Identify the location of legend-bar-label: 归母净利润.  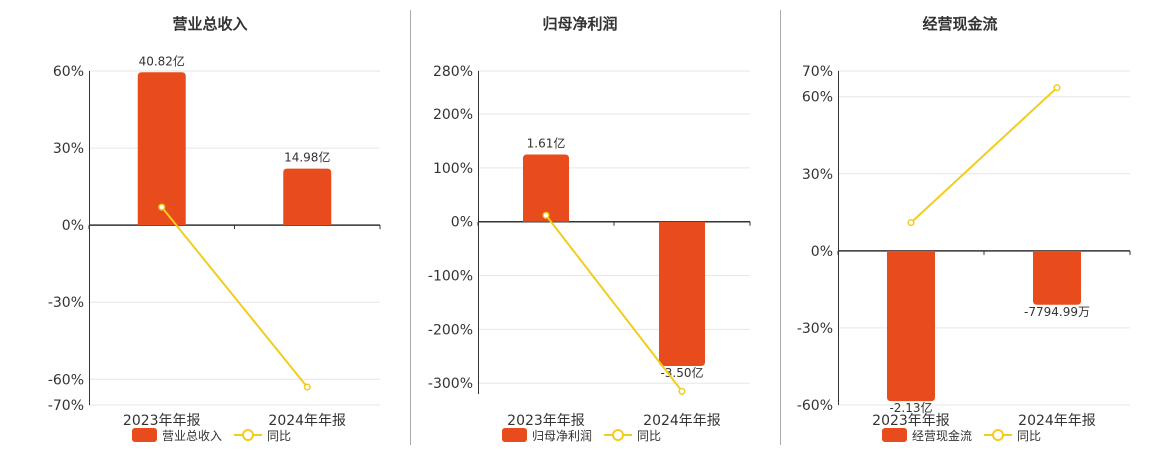
(562, 436).